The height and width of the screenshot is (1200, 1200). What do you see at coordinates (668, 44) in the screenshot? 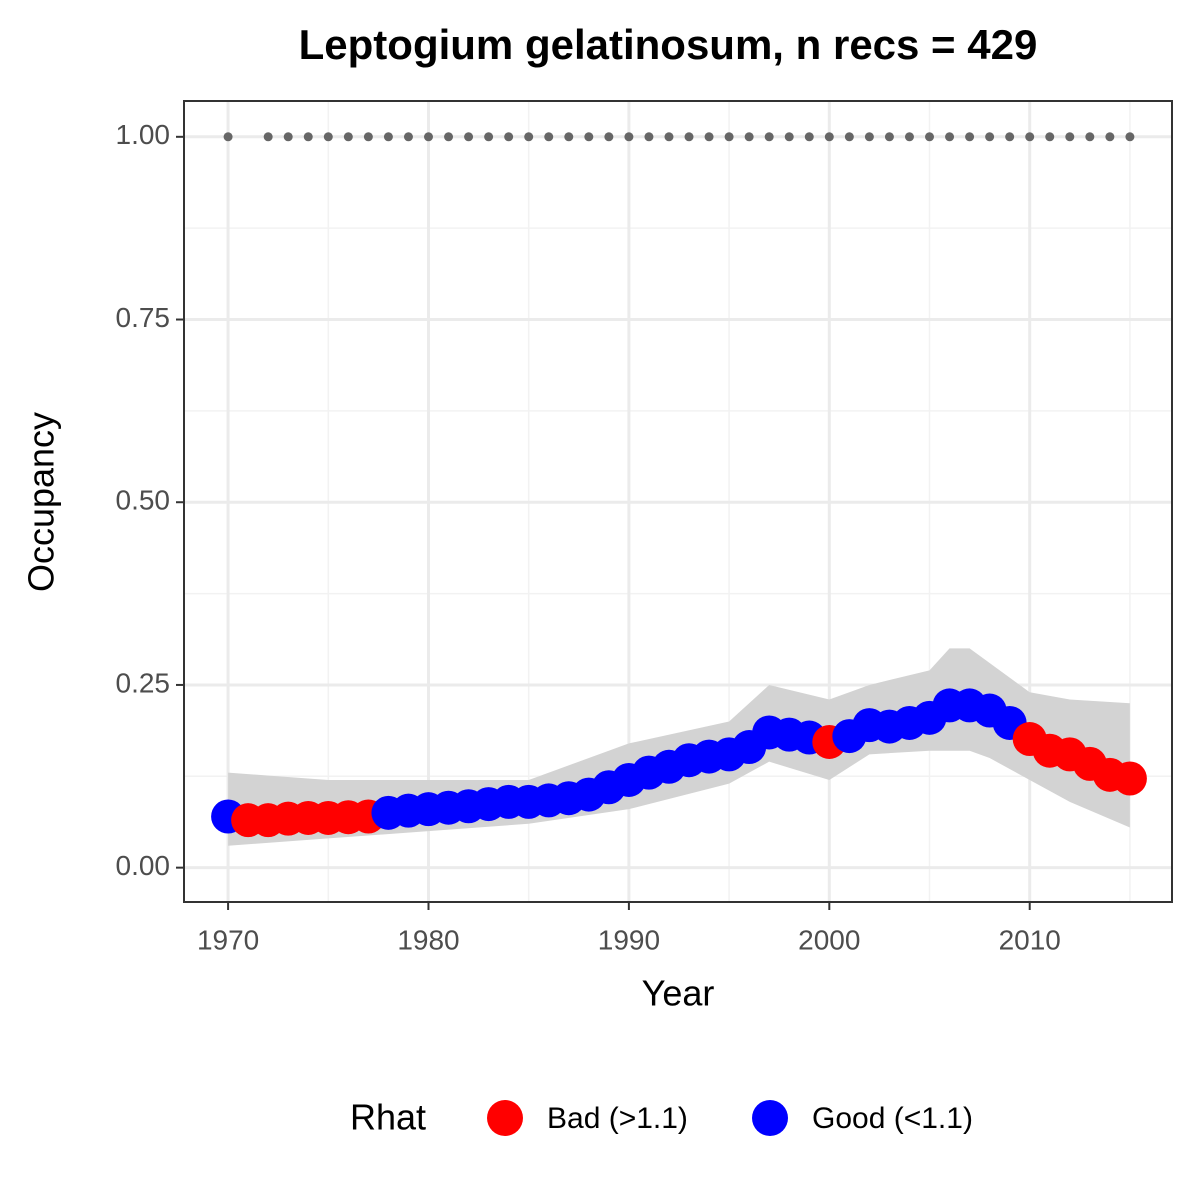
I see `chart-title: Leptogium gelatinosum, n recs = 429` at bounding box center [668, 44].